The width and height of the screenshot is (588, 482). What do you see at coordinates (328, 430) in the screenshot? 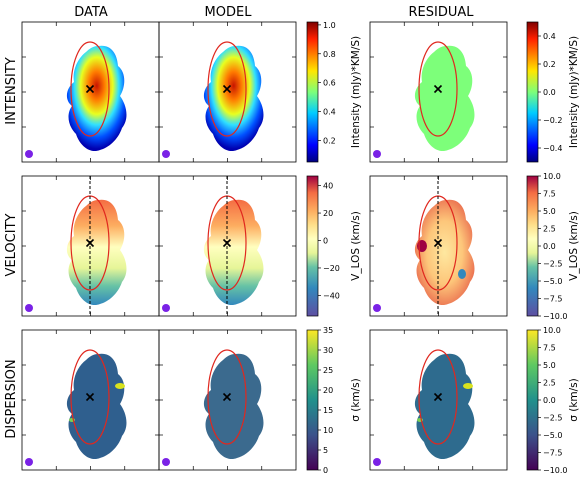
I see `colorbar-tick-label: 10` at bounding box center [328, 430].